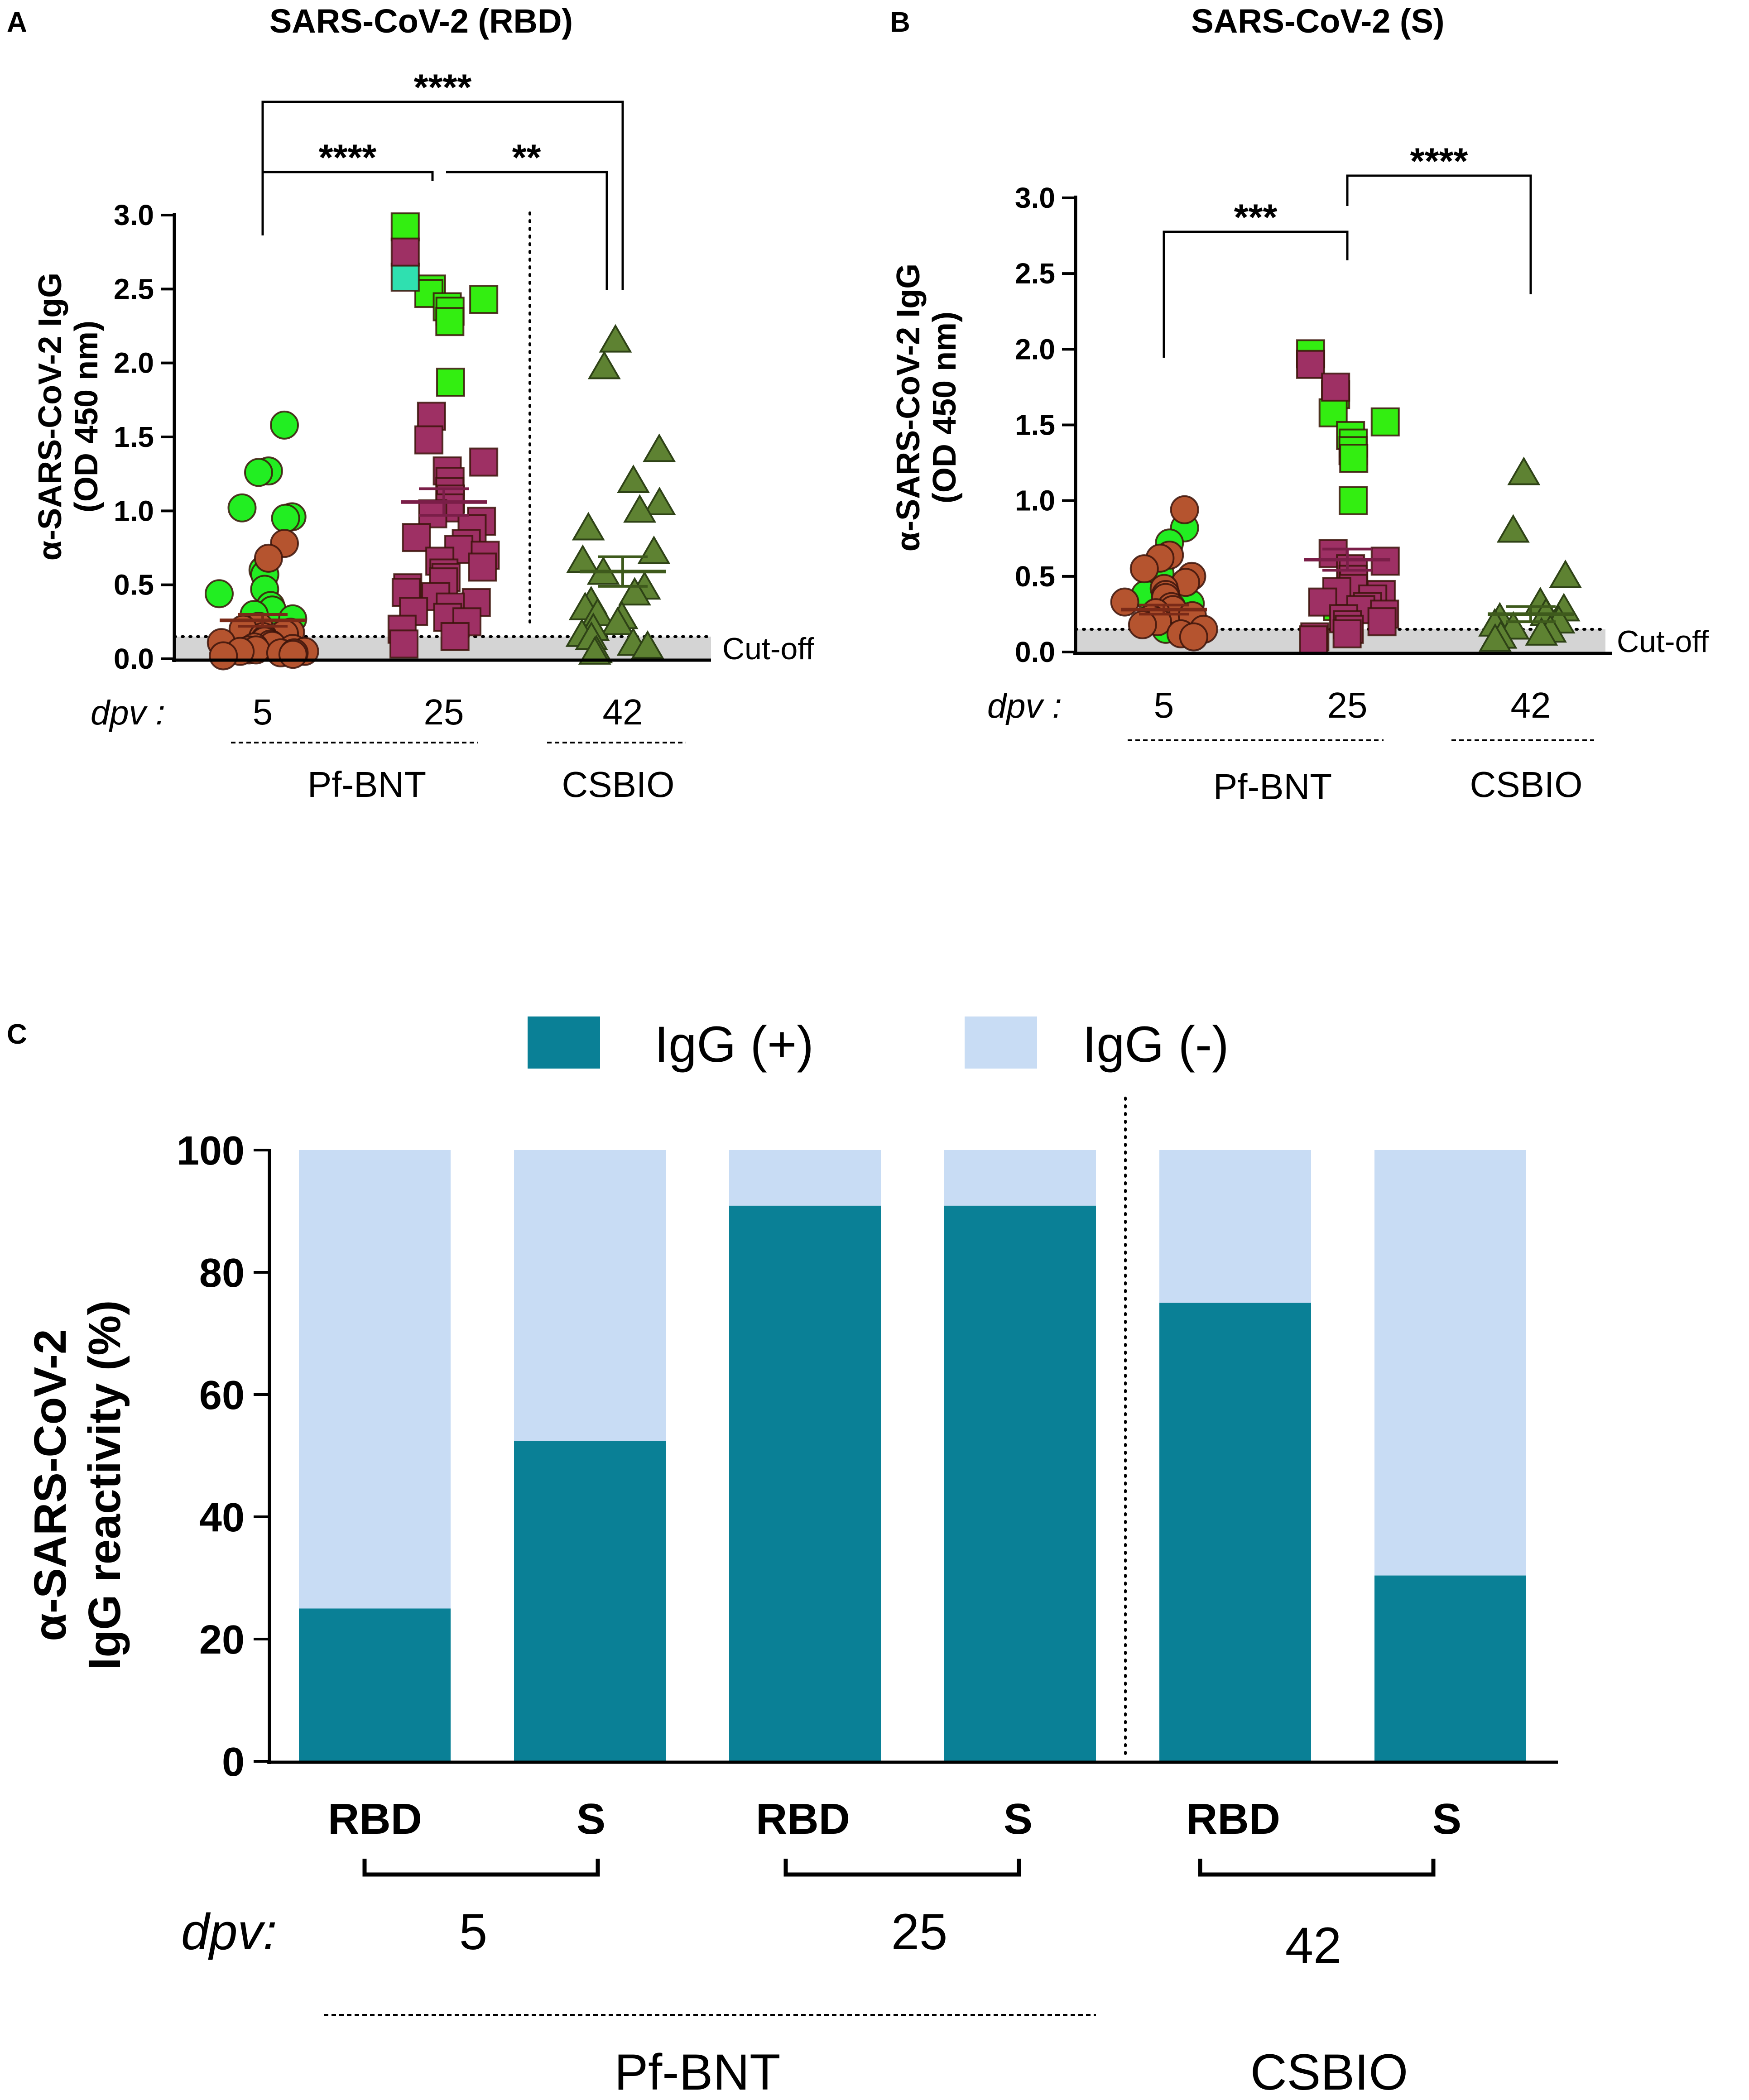 Image resolution: width=1749 pixels, height=2100 pixels. Describe the element at coordinates (1317, 21) in the screenshot. I see `panel-b-title: SARS-CoV-2 (S)` at that location.